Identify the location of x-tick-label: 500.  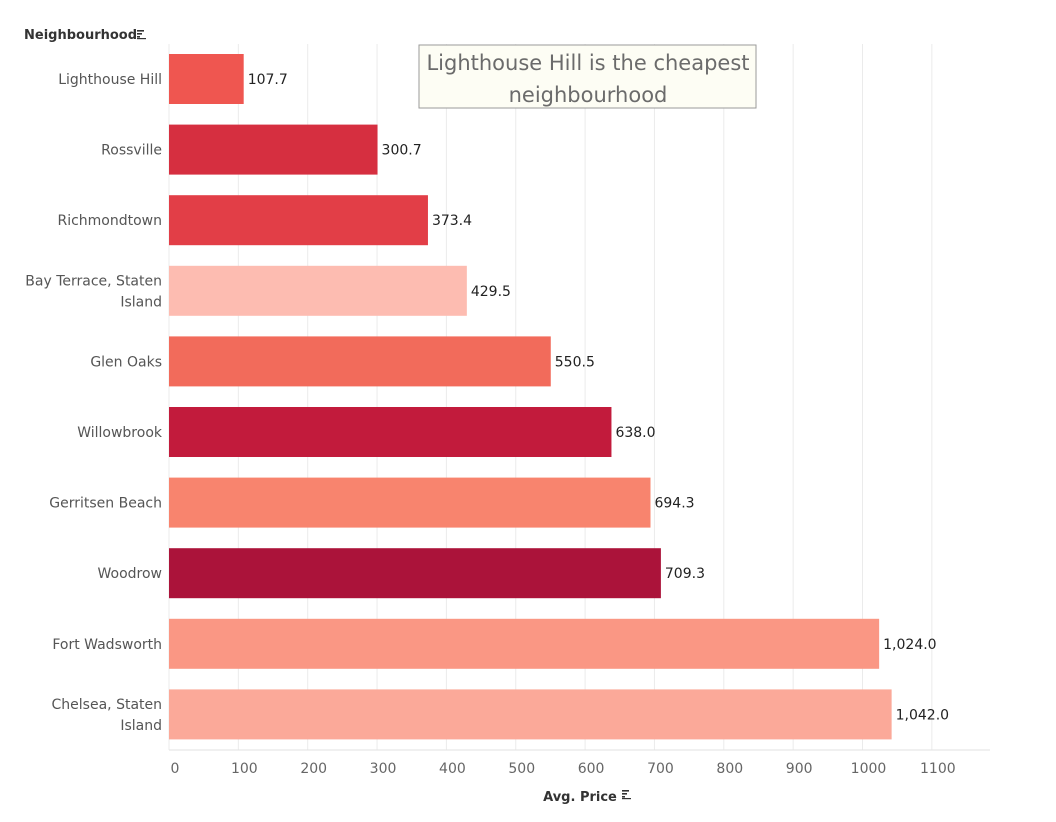
(521, 769).